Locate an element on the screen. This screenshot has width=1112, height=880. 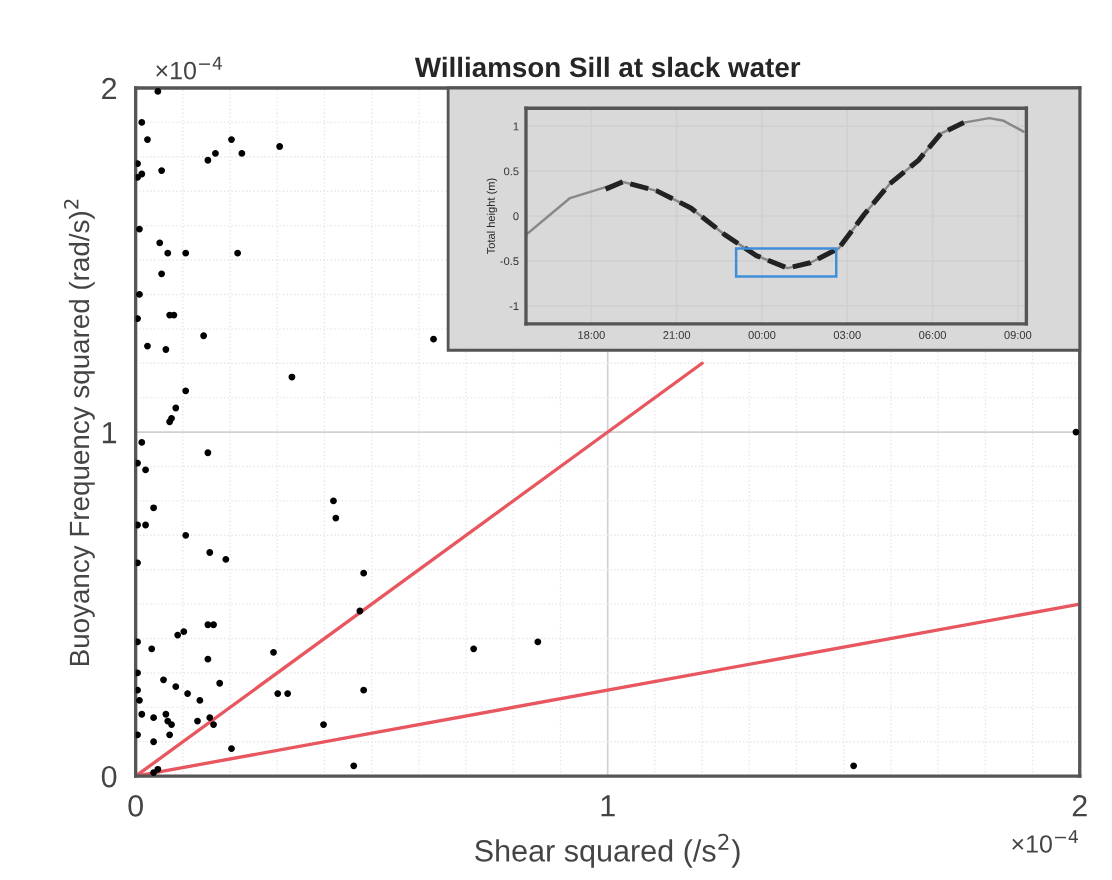
x-tick-label: 0 is located at coordinates (135, 806).